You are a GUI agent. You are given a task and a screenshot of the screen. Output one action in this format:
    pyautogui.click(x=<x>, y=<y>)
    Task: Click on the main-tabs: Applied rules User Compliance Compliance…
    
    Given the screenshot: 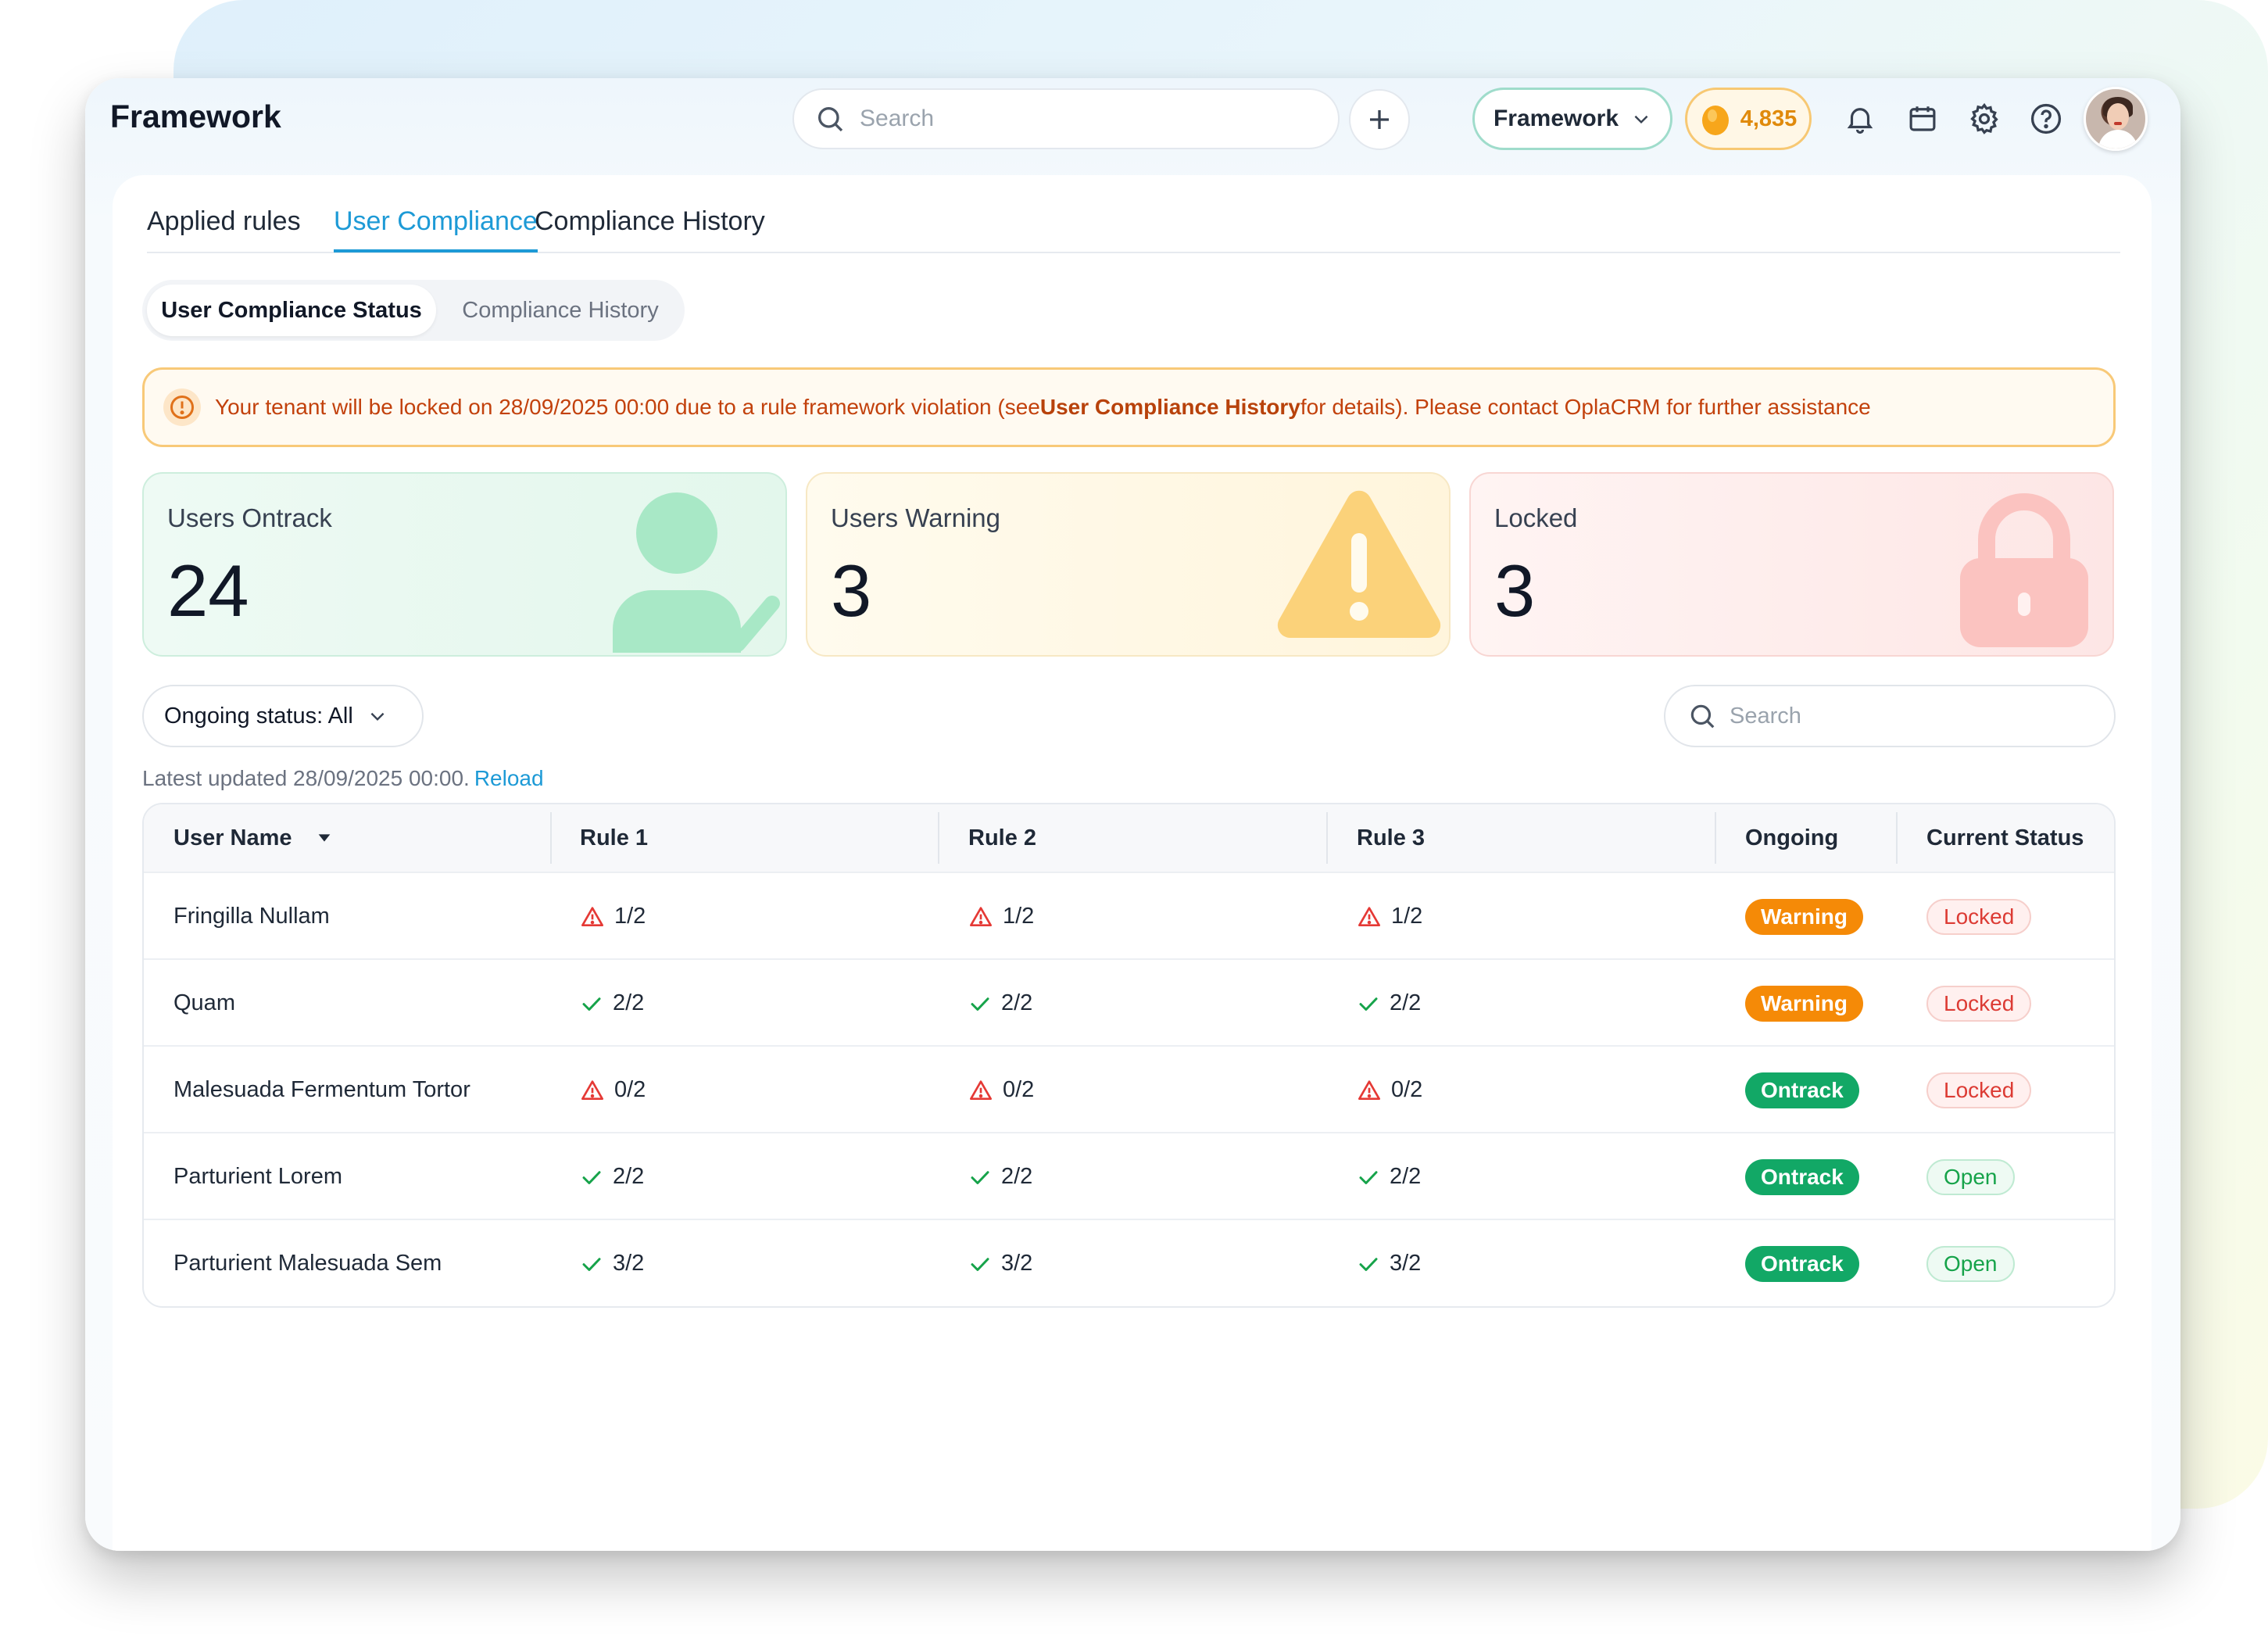 What is the action you would take?
    pyautogui.click(x=1134, y=229)
    